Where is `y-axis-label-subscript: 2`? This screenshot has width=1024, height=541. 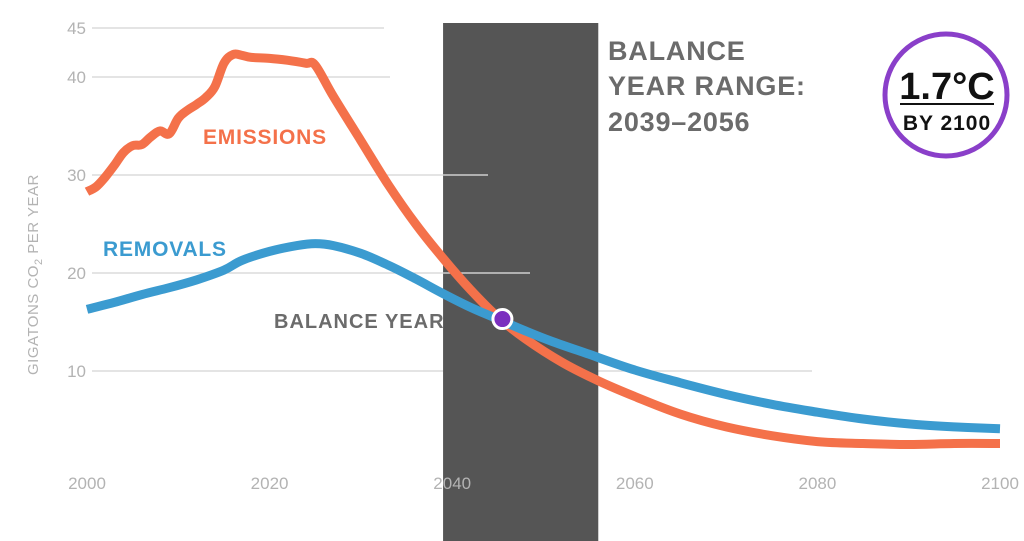
y-axis-label-subscript: 2 is located at coordinates (39, 261).